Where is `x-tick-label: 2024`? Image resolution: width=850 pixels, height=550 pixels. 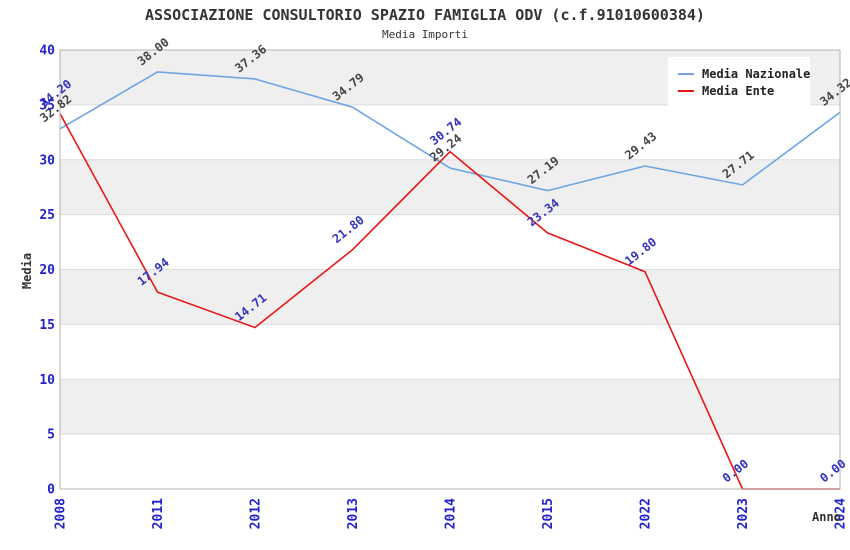 x-tick-label: 2024 is located at coordinates (841, 513).